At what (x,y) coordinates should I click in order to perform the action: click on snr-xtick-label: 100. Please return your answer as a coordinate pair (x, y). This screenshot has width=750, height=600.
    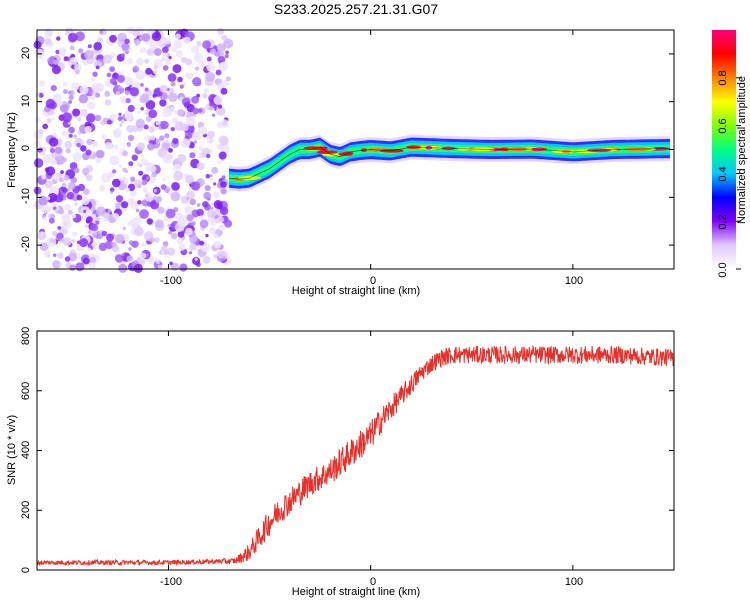
    Looking at the image, I should click on (574, 582).